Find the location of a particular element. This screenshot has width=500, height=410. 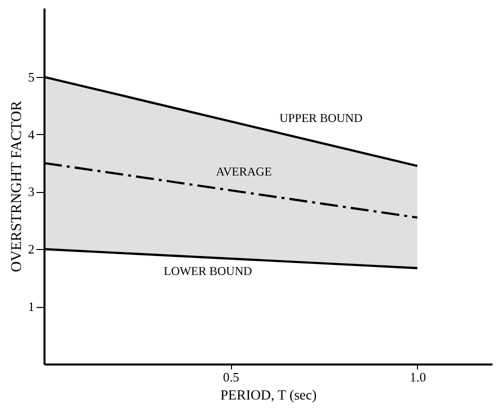

y-tick-label: 5 is located at coordinates (31, 76).